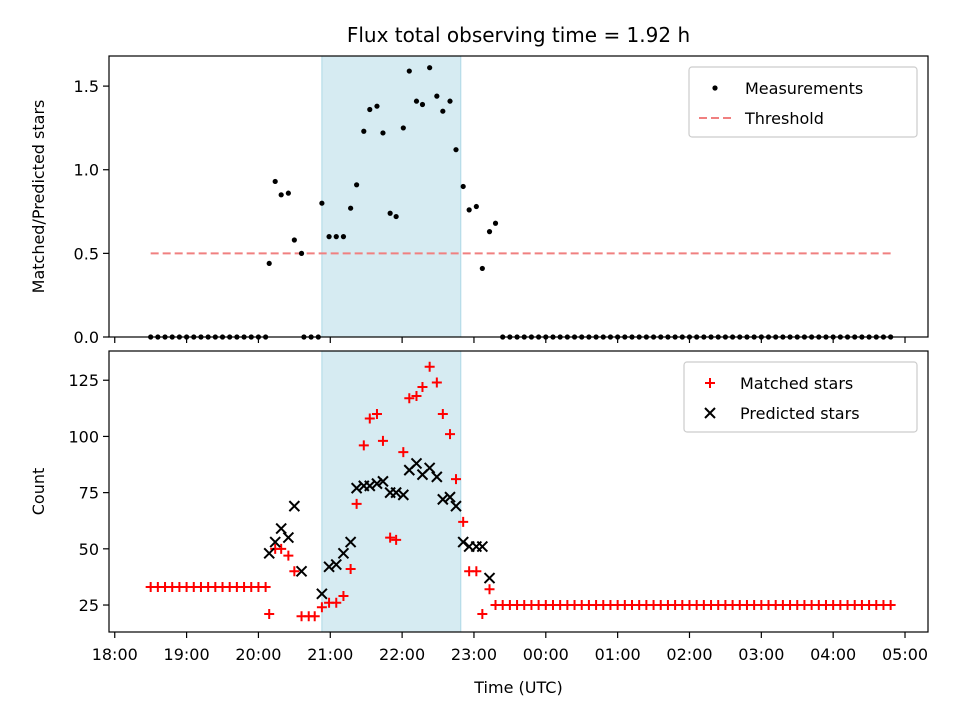  Describe the element at coordinates (474, 654) in the screenshot. I see `x-tick-label: 23:00` at that location.